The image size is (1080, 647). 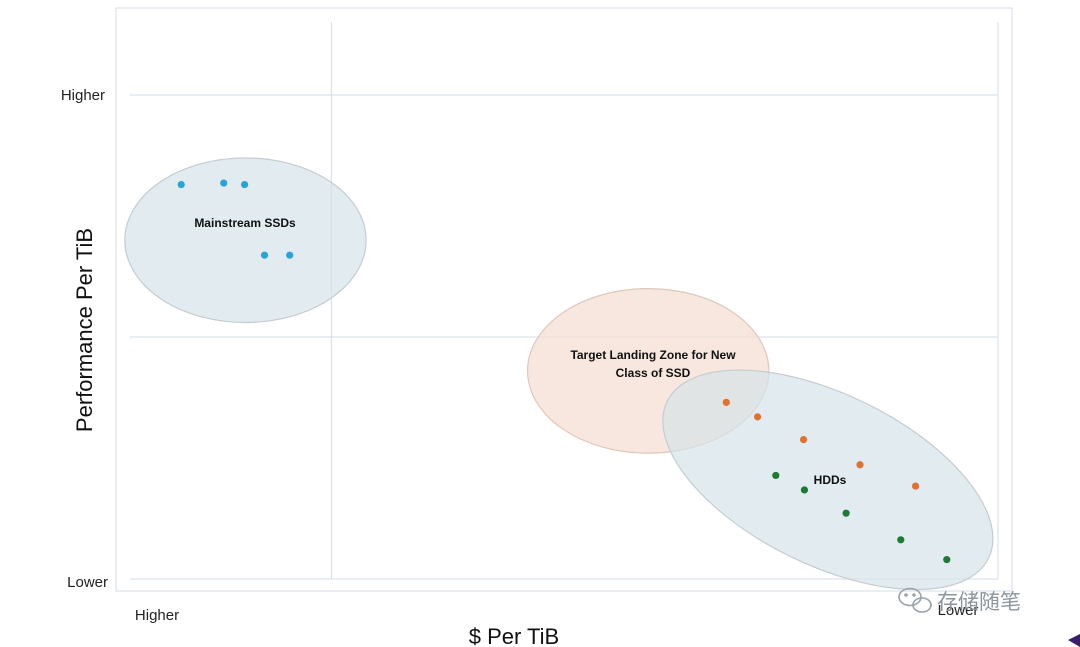 What do you see at coordinates (87, 582) in the screenshot?
I see `y-tick-label: Lower` at bounding box center [87, 582].